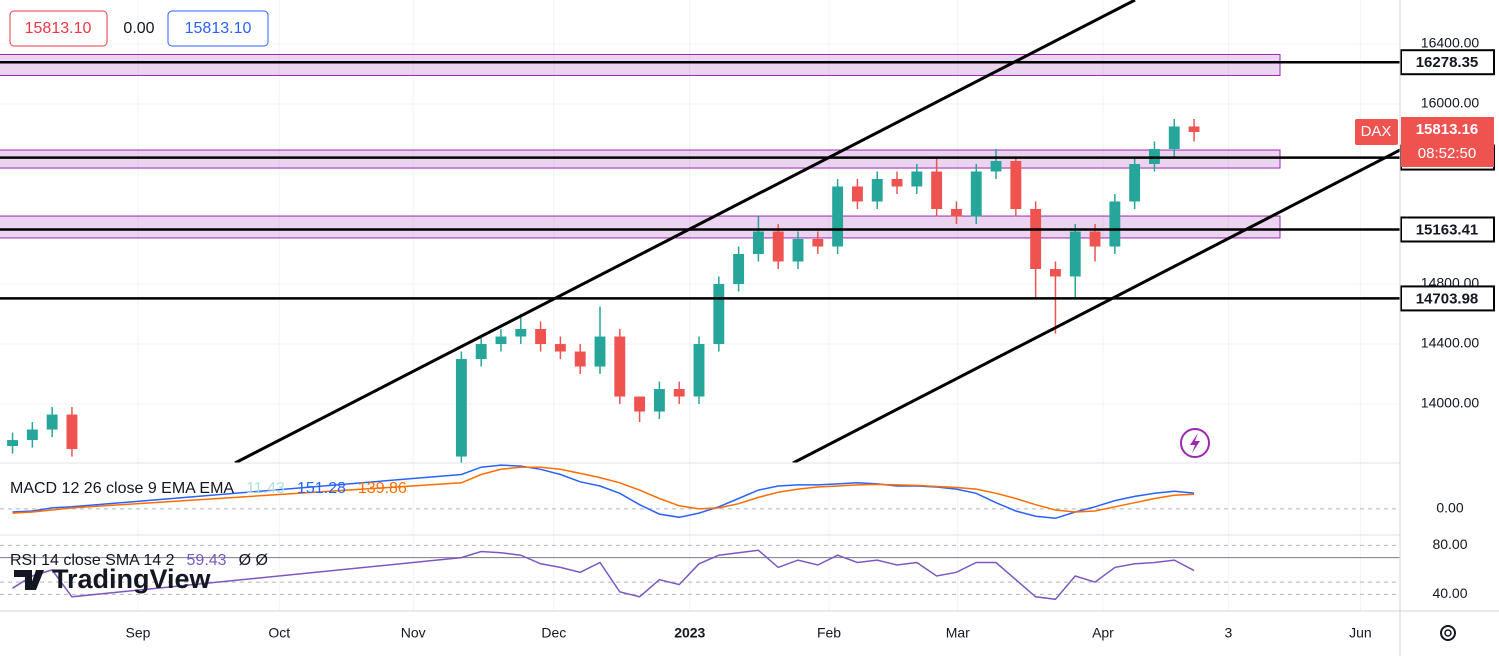 This screenshot has height=656, width=1499. Describe the element at coordinates (132, 579) in the screenshot. I see `watermark: TradingView` at that location.